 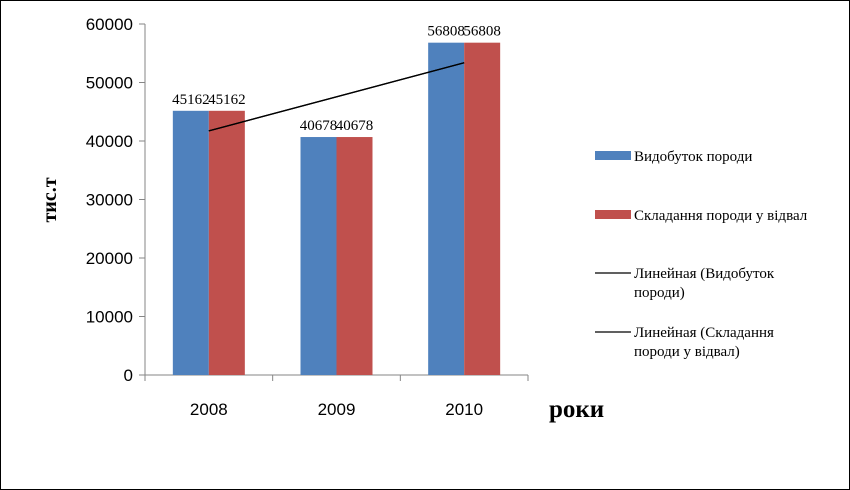 I want to click on legend-label-line: породи у відвал), so click(x=687, y=352).